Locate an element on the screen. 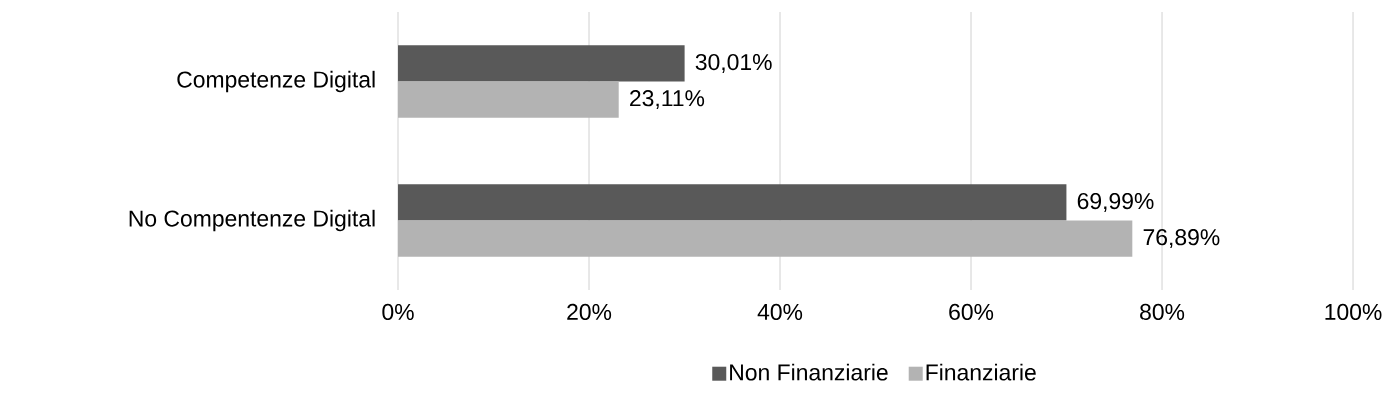 This screenshot has width=1394, height=406. x-tick-label: 100% is located at coordinates (1353, 312).